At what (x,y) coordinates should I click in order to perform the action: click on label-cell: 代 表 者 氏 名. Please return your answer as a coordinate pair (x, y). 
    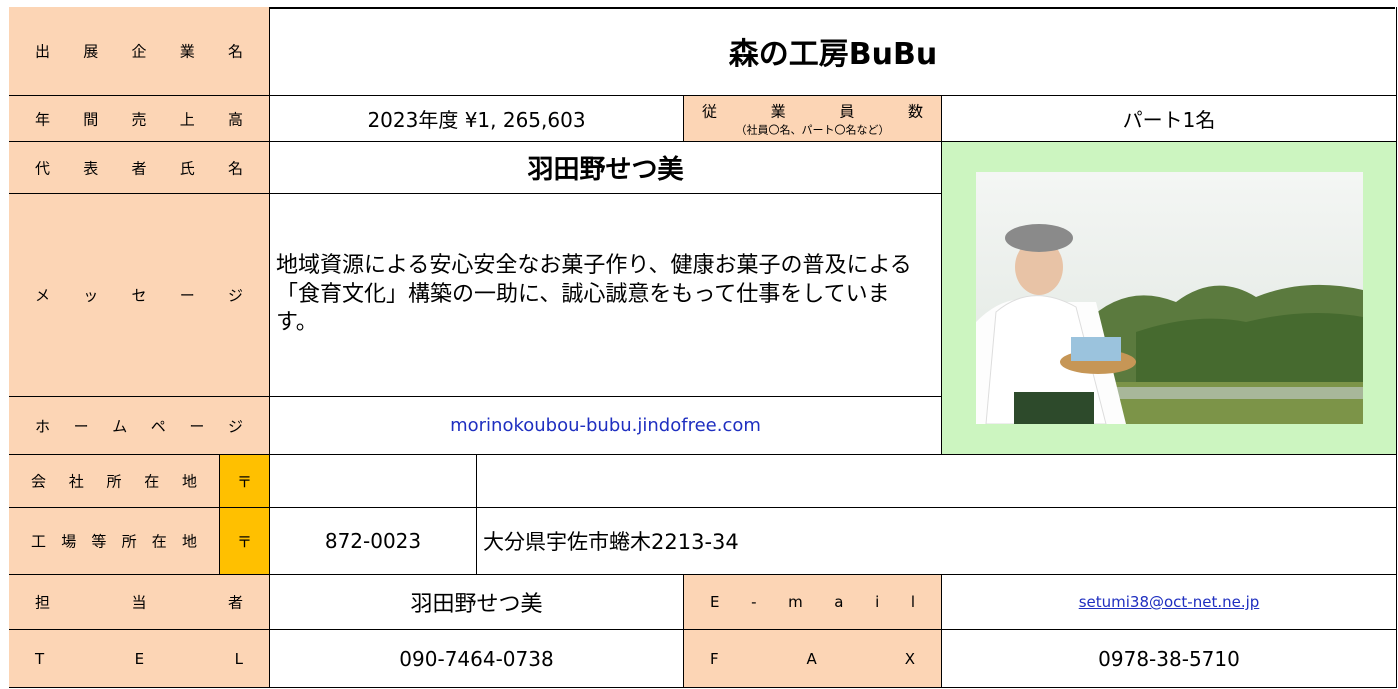
    Looking at the image, I should click on (139, 168).